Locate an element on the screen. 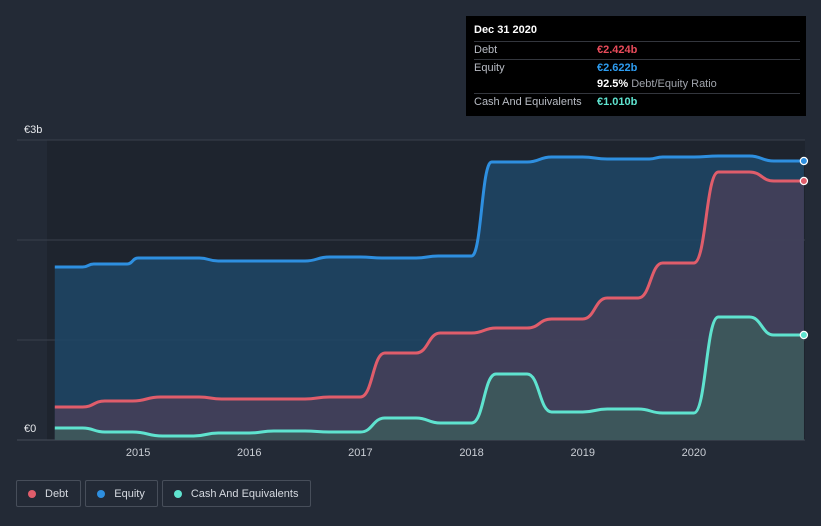 Image resolution: width=821 pixels, height=526 pixels. tooltip-ratio-value: 92.5% is located at coordinates (613, 84).